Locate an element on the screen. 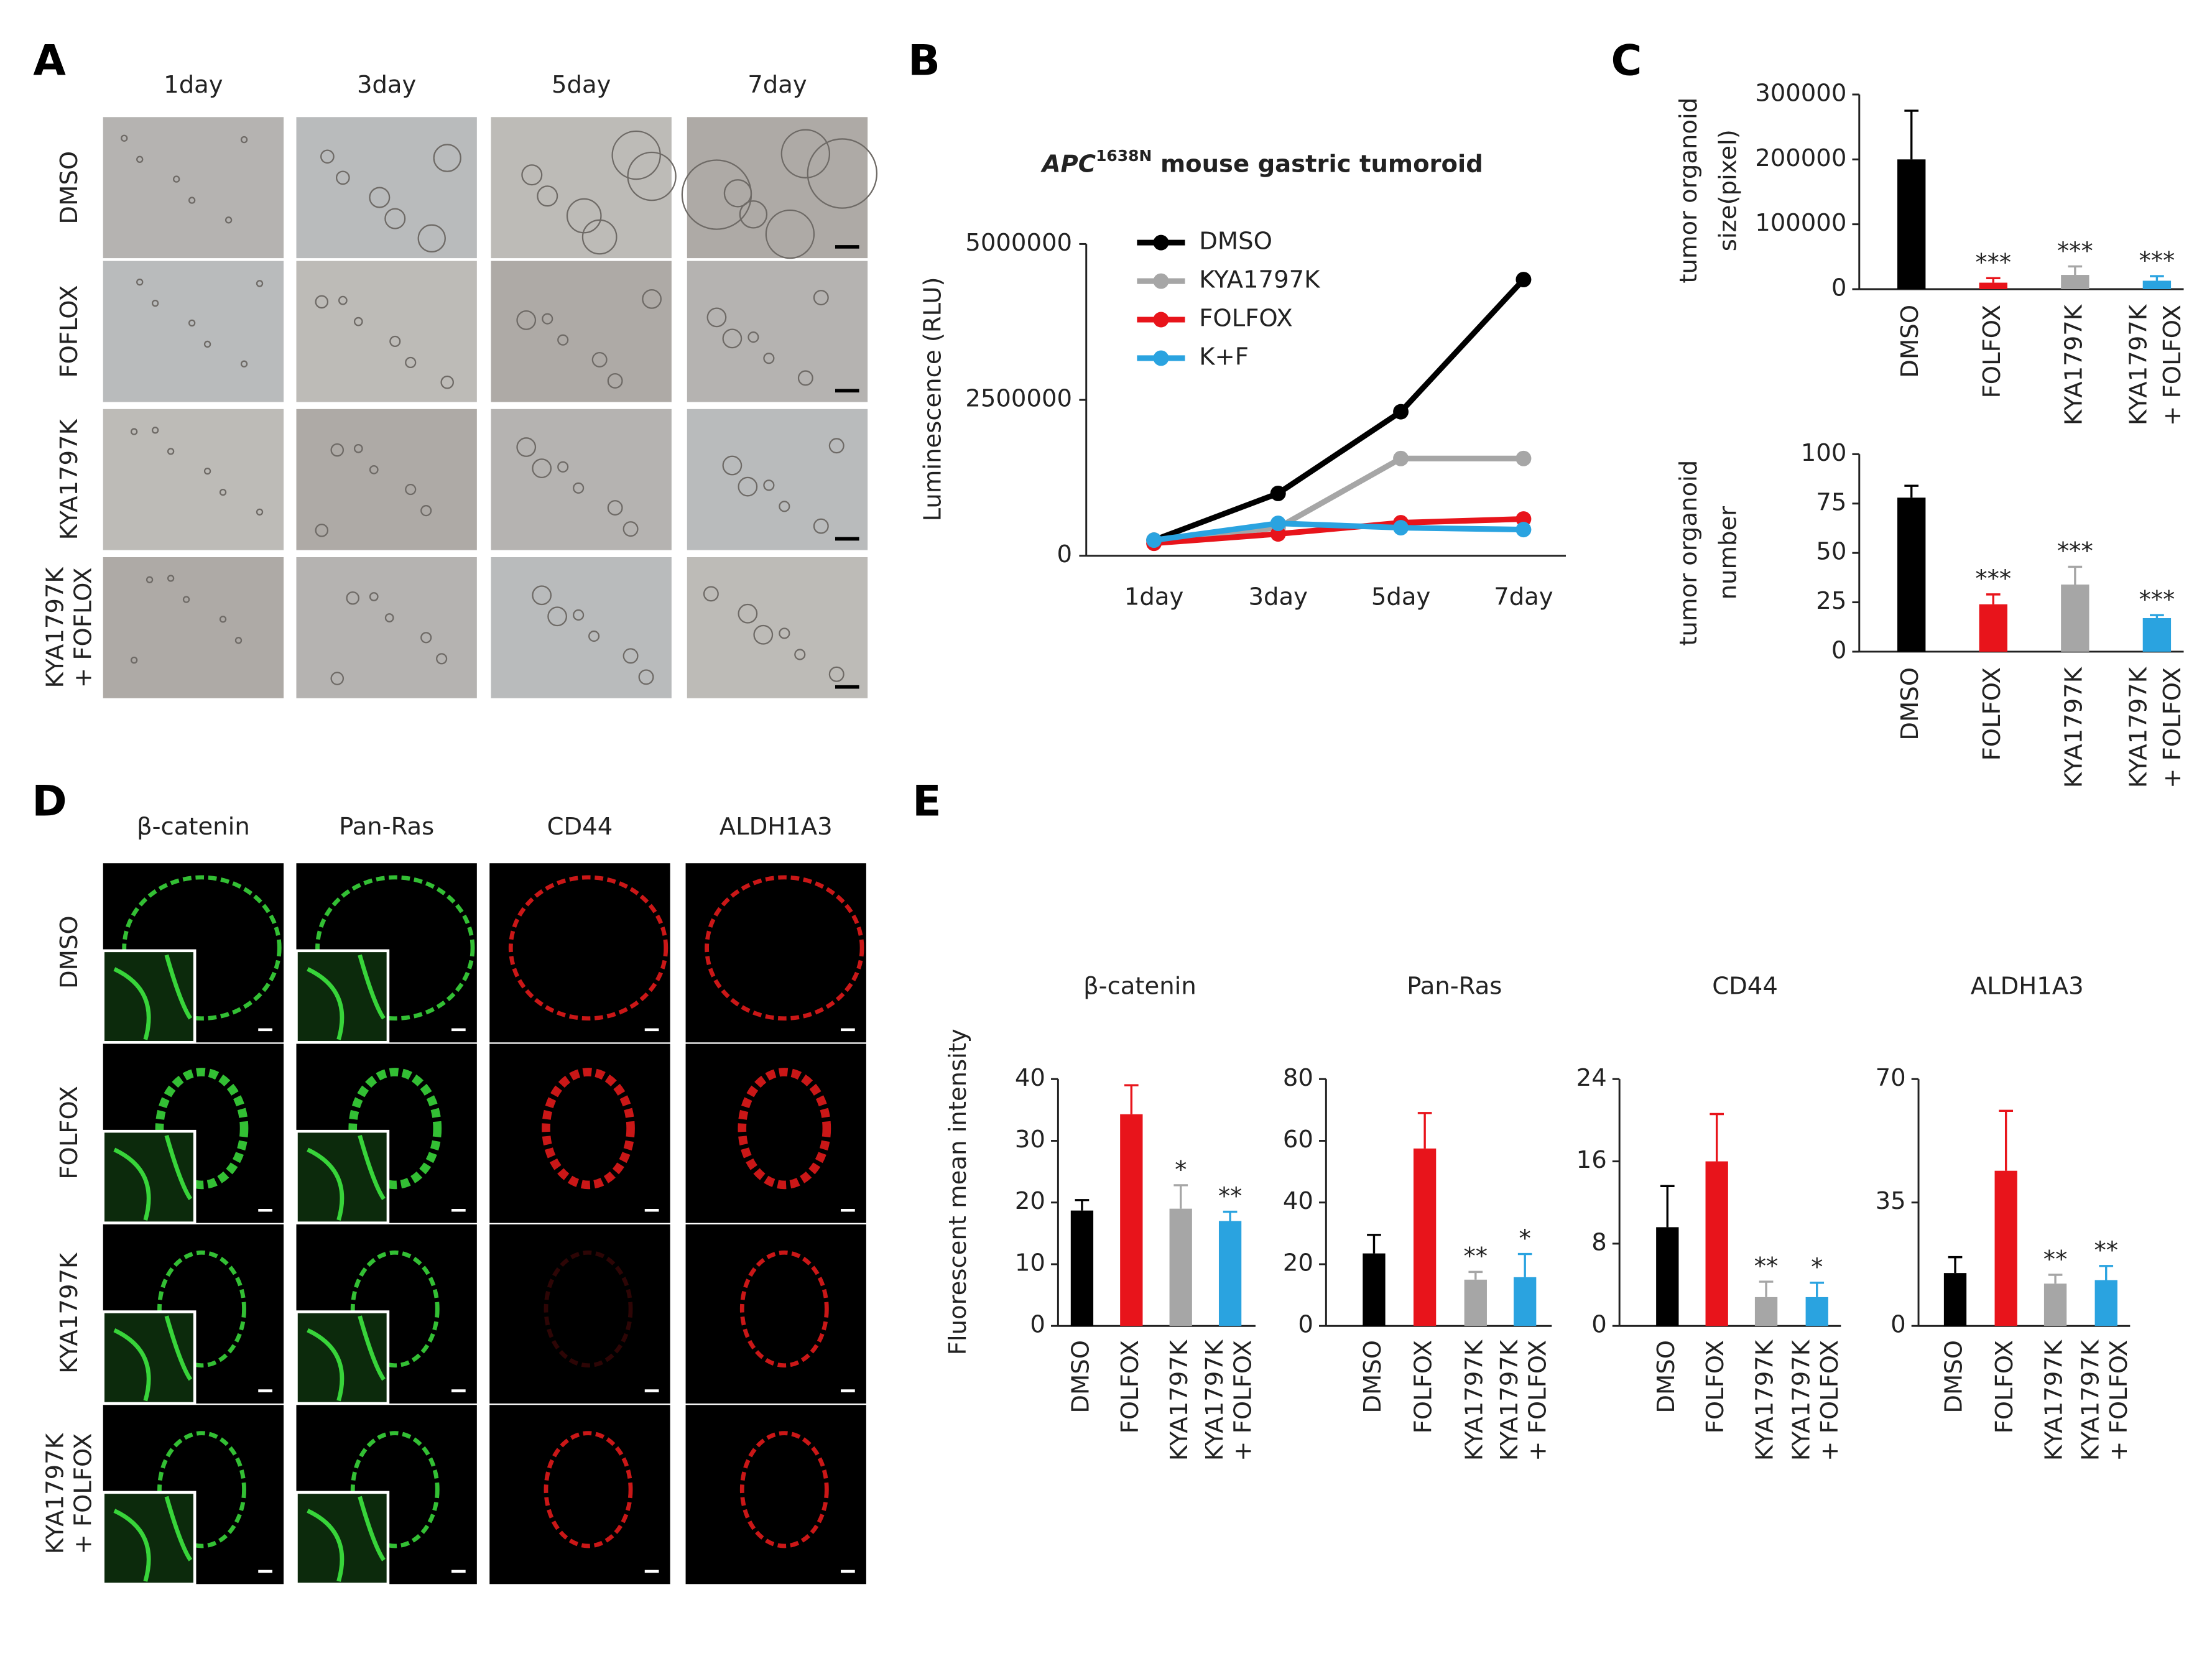 This screenshot has width=2212, height=1656. column-label: β-catenin is located at coordinates (193, 827).